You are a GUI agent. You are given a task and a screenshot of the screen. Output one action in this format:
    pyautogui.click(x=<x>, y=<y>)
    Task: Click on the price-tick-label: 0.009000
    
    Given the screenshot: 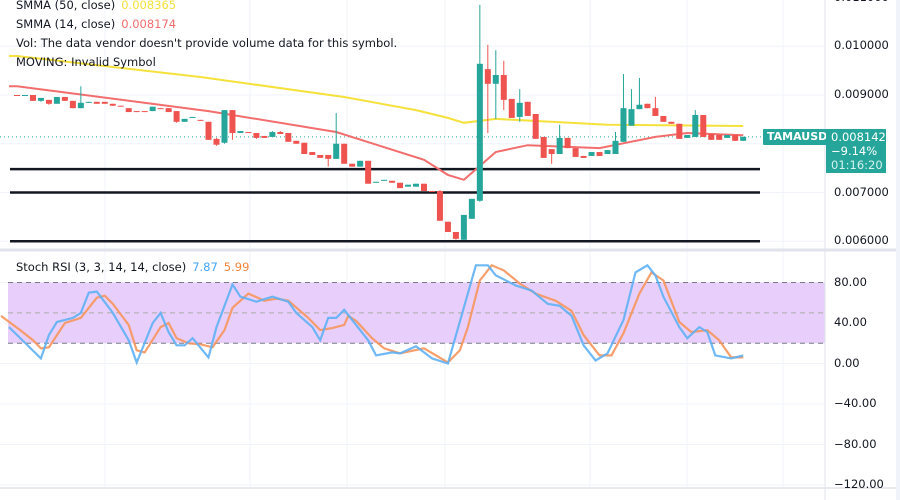 What is the action you would take?
    pyautogui.click(x=861, y=94)
    